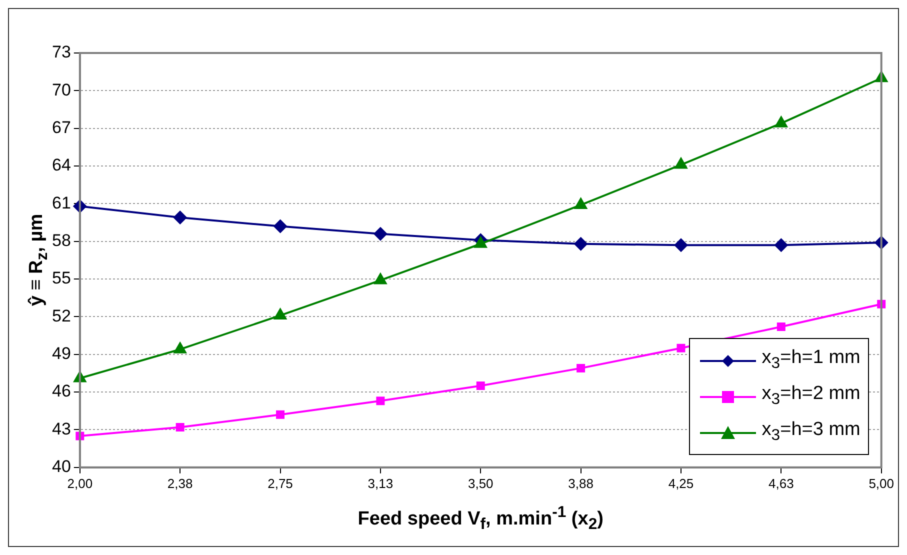 This screenshot has width=907, height=555. I want to click on y-tick-label: 64, so click(61, 165).